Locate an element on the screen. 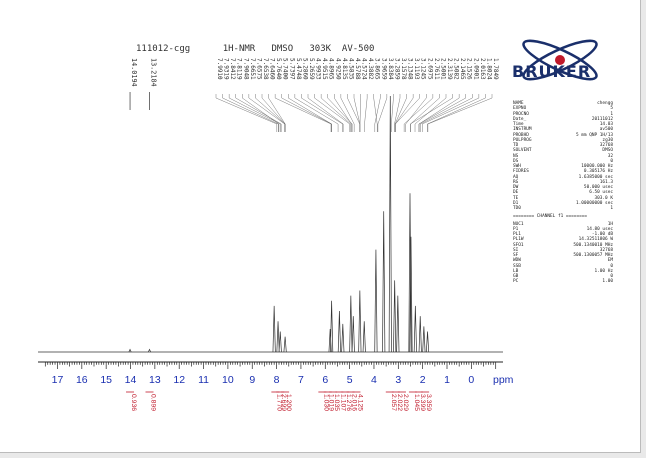 This screenshot has height=458, width=646. x-tick-label: 13 is located at coordinates (155, 380).